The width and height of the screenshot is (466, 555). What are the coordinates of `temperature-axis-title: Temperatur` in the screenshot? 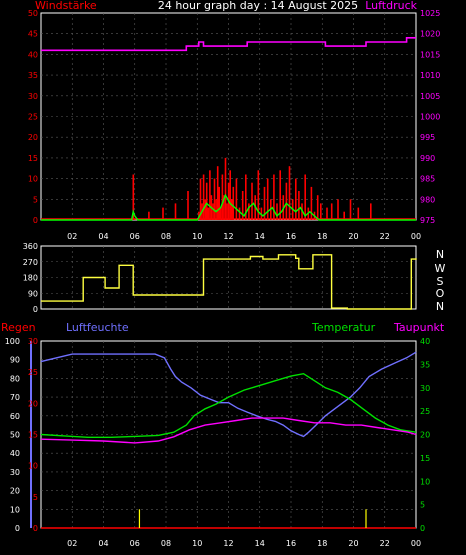 It's located at (343, 327).